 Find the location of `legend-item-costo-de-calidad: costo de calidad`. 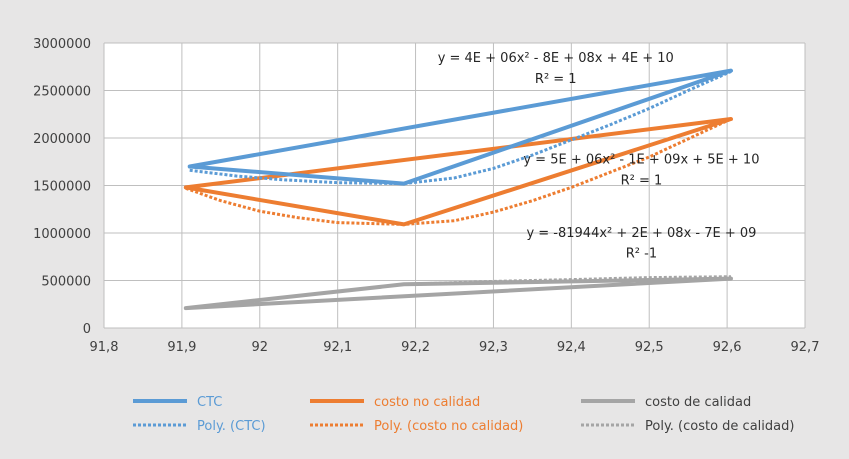

legend-item-costo-de-calidad: costo de calidad is located at coordinates (666, 402).